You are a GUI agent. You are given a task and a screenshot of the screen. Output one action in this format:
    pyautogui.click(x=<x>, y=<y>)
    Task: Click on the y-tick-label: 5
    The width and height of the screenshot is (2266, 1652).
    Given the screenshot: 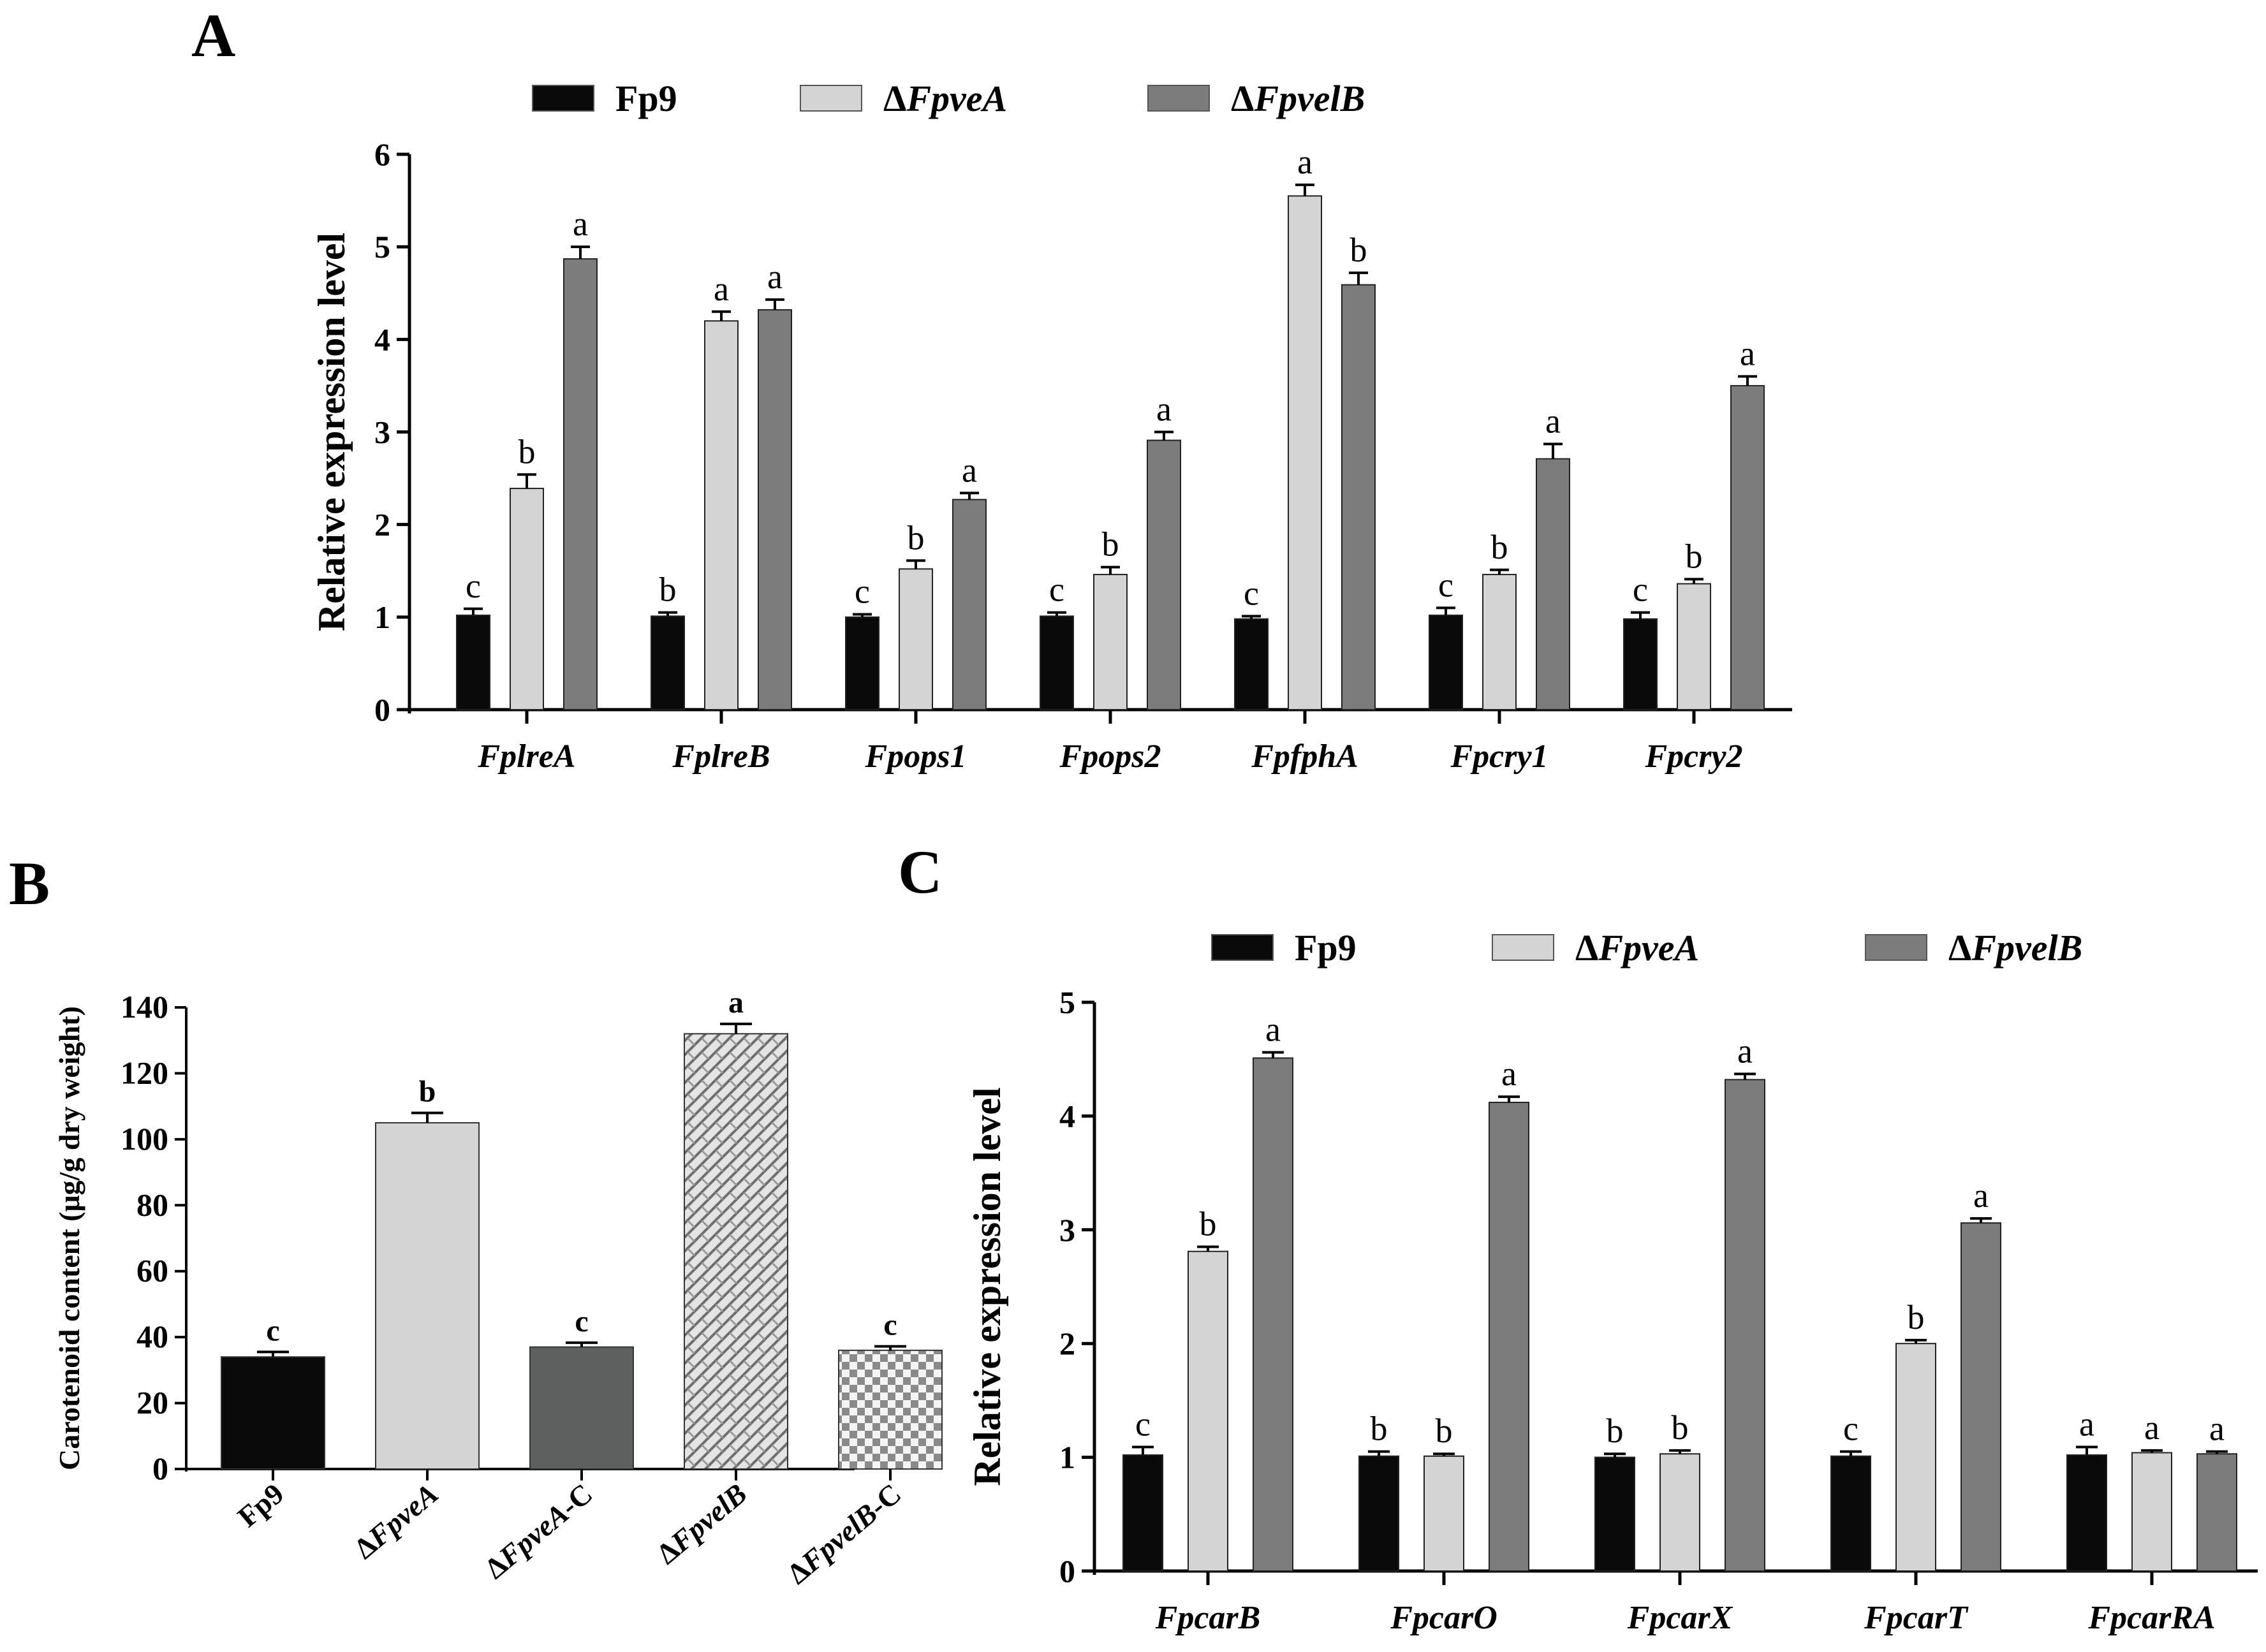 What is the action you would take?
    pyautogui.click(x=1067, y=1002)
    